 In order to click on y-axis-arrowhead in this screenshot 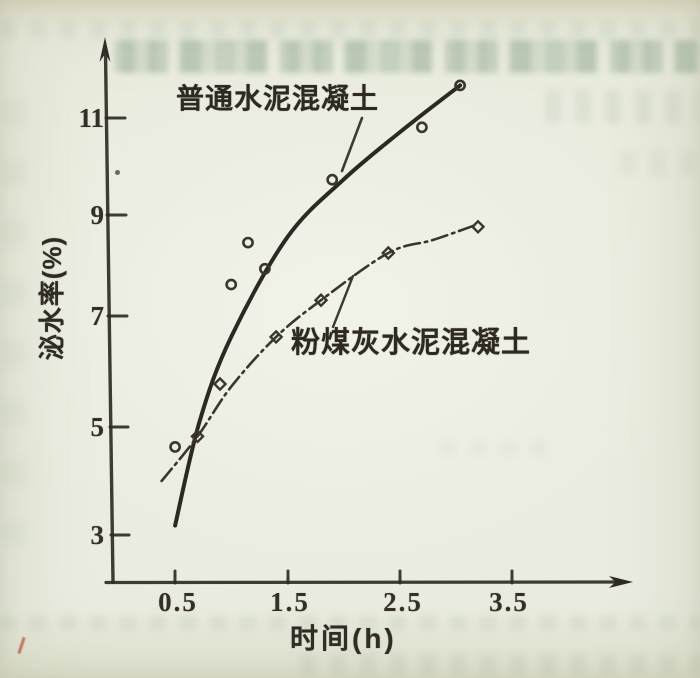, I will do `click(105, 49)`.